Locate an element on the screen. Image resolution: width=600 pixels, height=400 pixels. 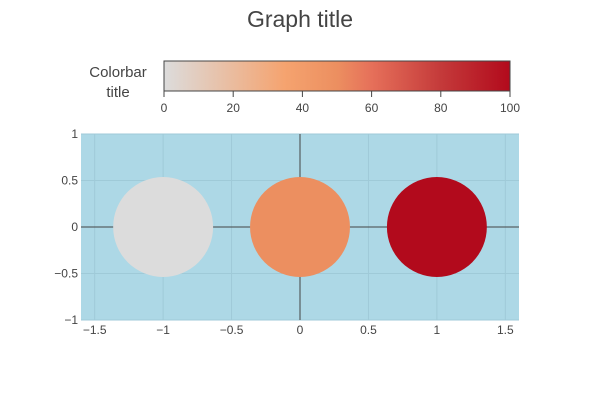
chart-title: Graph title is located at coordinates (300, 19).